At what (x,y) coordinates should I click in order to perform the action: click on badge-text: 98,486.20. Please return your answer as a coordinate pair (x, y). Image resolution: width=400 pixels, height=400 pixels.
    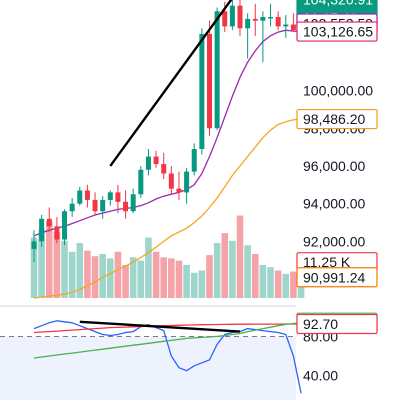
    Looking at the image, I should click on (334, 119).